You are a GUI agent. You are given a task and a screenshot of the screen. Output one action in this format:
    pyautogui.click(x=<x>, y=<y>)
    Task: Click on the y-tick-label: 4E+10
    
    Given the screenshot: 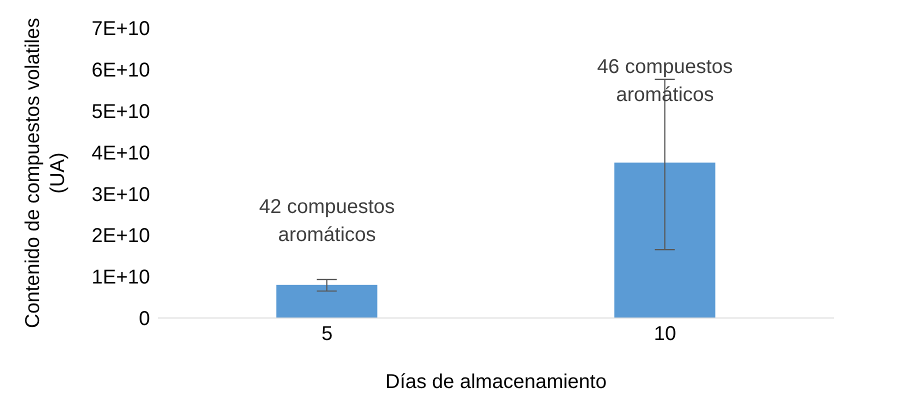 What is the action you would take?
    pyautogui.click(x=121, y=153)
    